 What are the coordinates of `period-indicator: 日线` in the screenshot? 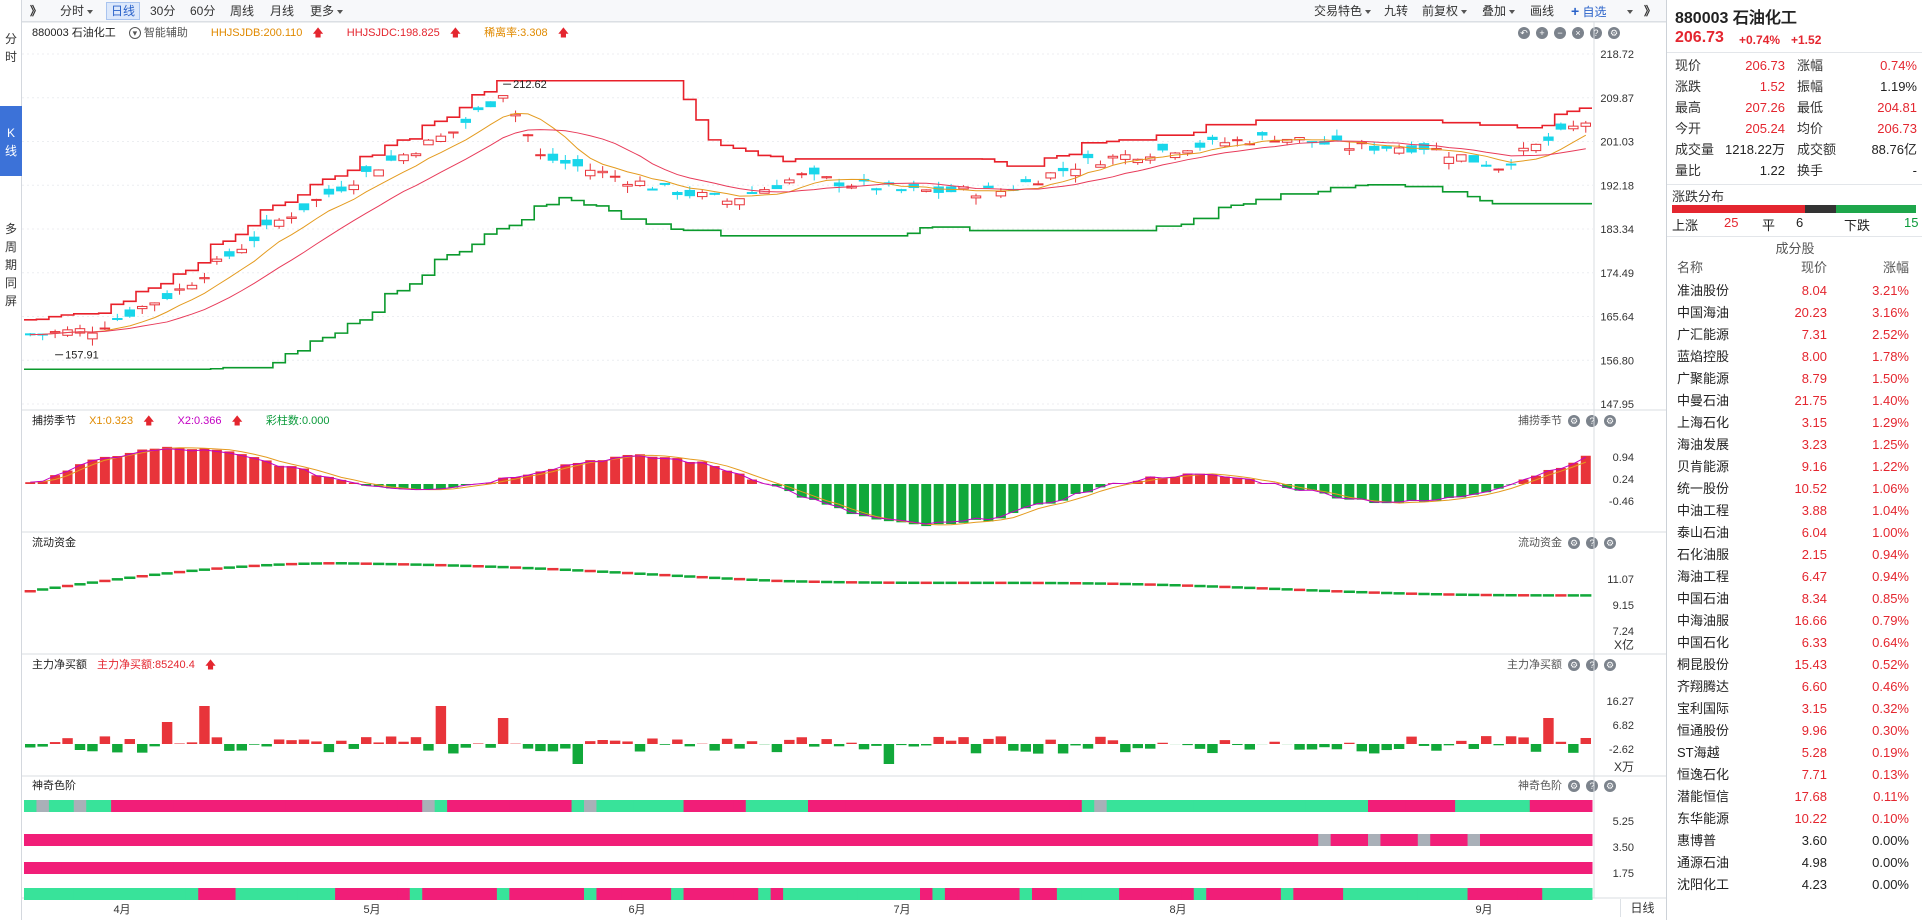 It's located at (1642, 908).